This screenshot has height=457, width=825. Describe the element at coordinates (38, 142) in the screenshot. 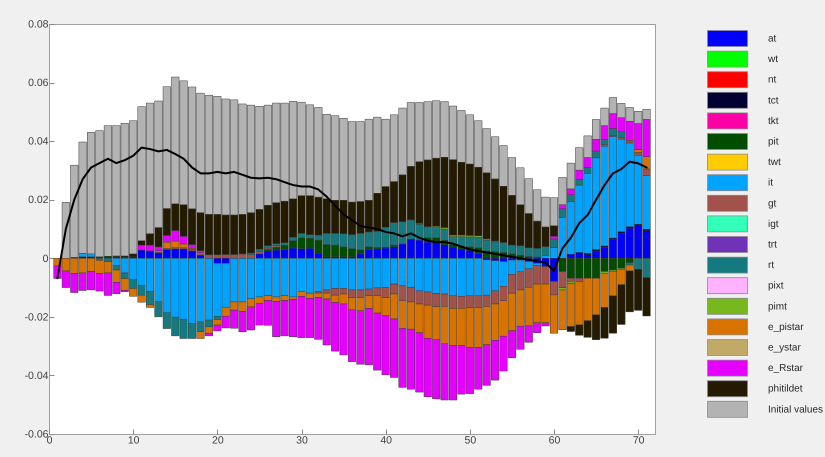

I see `y-tick-label: 0.04` at that location.